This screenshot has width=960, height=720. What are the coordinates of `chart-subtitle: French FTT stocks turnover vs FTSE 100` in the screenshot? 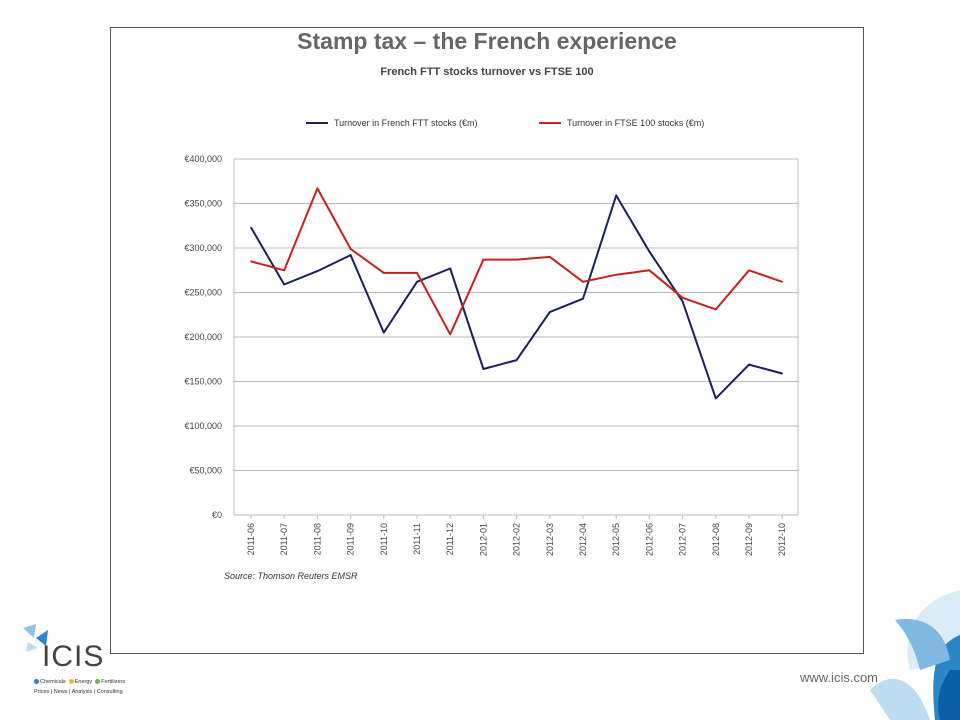 It's located at (487, 72).